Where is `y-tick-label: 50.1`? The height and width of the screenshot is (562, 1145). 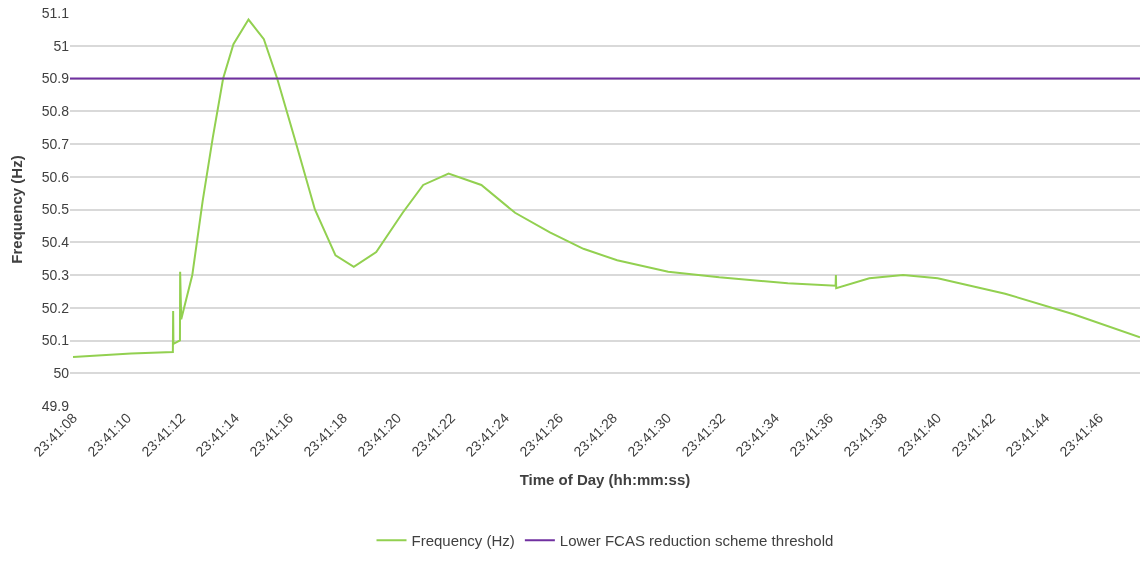 y-tick-label: 50.1 is located at coordinates (55, 340).